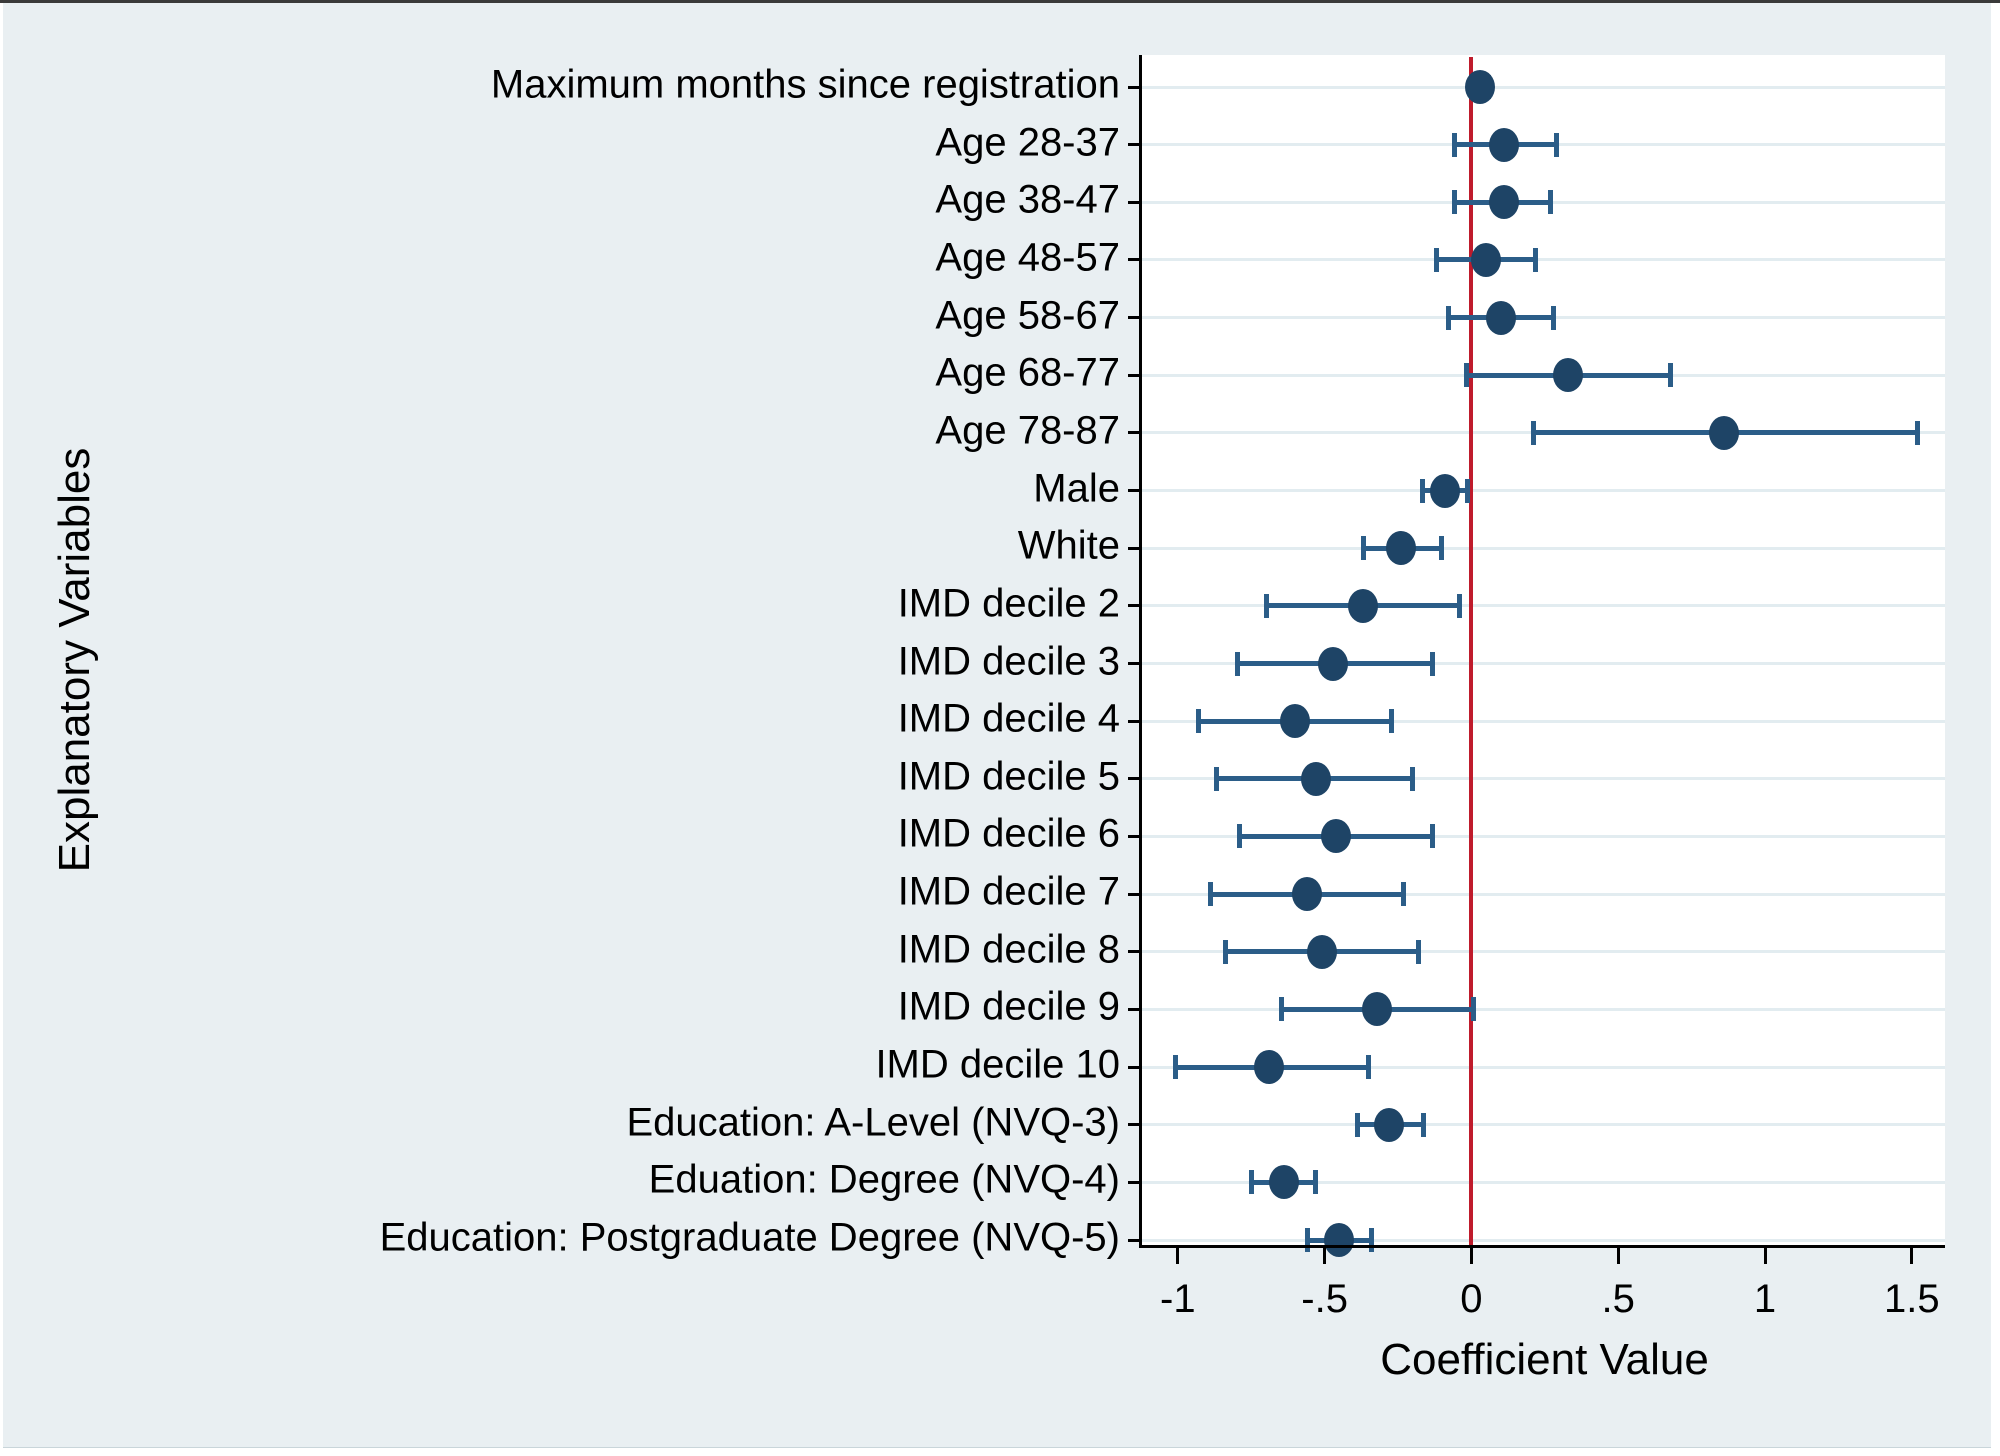  What do you see at coordinates (1008, 891) in the screenshot?
I see `category-label: IMD decile 7` at bounding box center [1008, 891].